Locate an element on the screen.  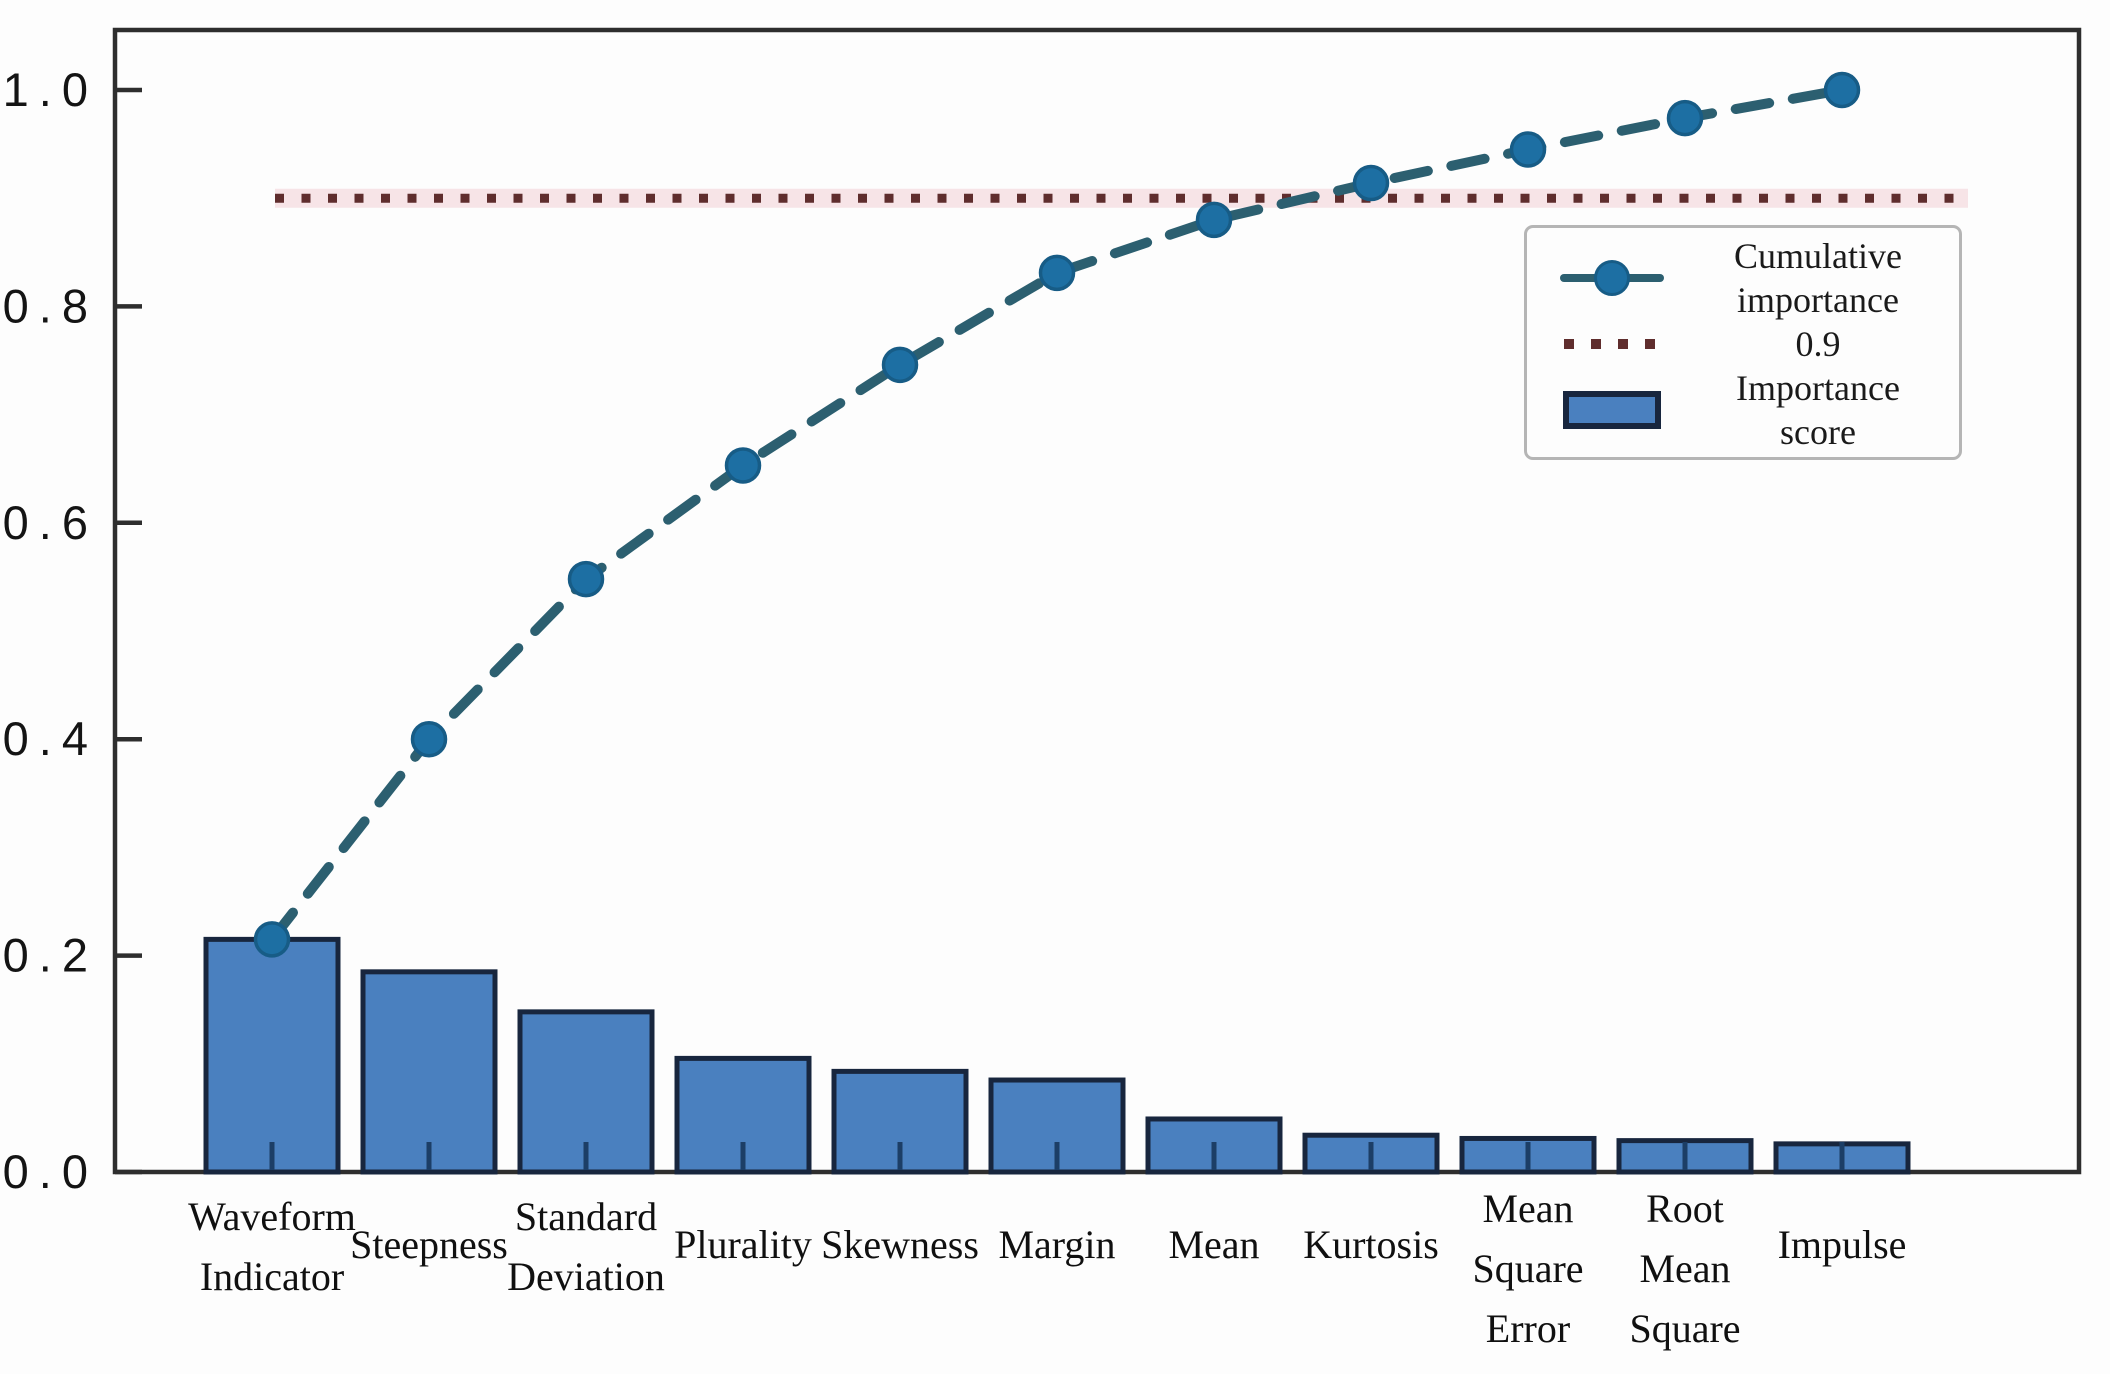
y-tick-label: 1.0 is located at coordinates (50, 89).